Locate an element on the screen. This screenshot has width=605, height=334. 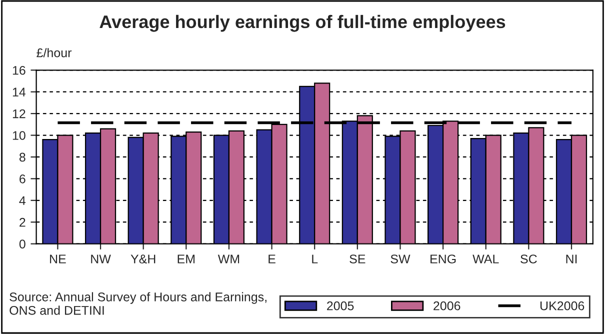
y-tick-label: 14 is located at coordinates (19, 92).